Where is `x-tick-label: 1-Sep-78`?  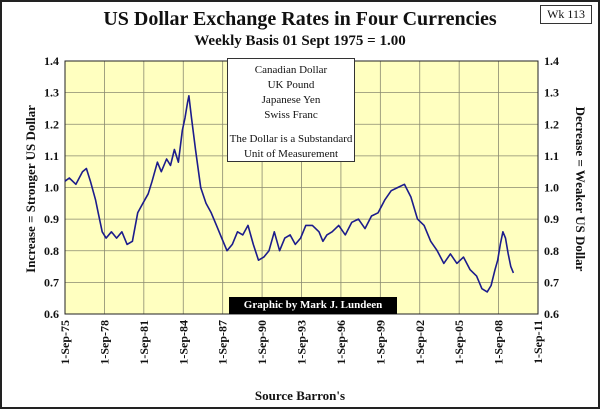
x-tick-label: 1-Sep-78 is located at coordinates (104, 342).